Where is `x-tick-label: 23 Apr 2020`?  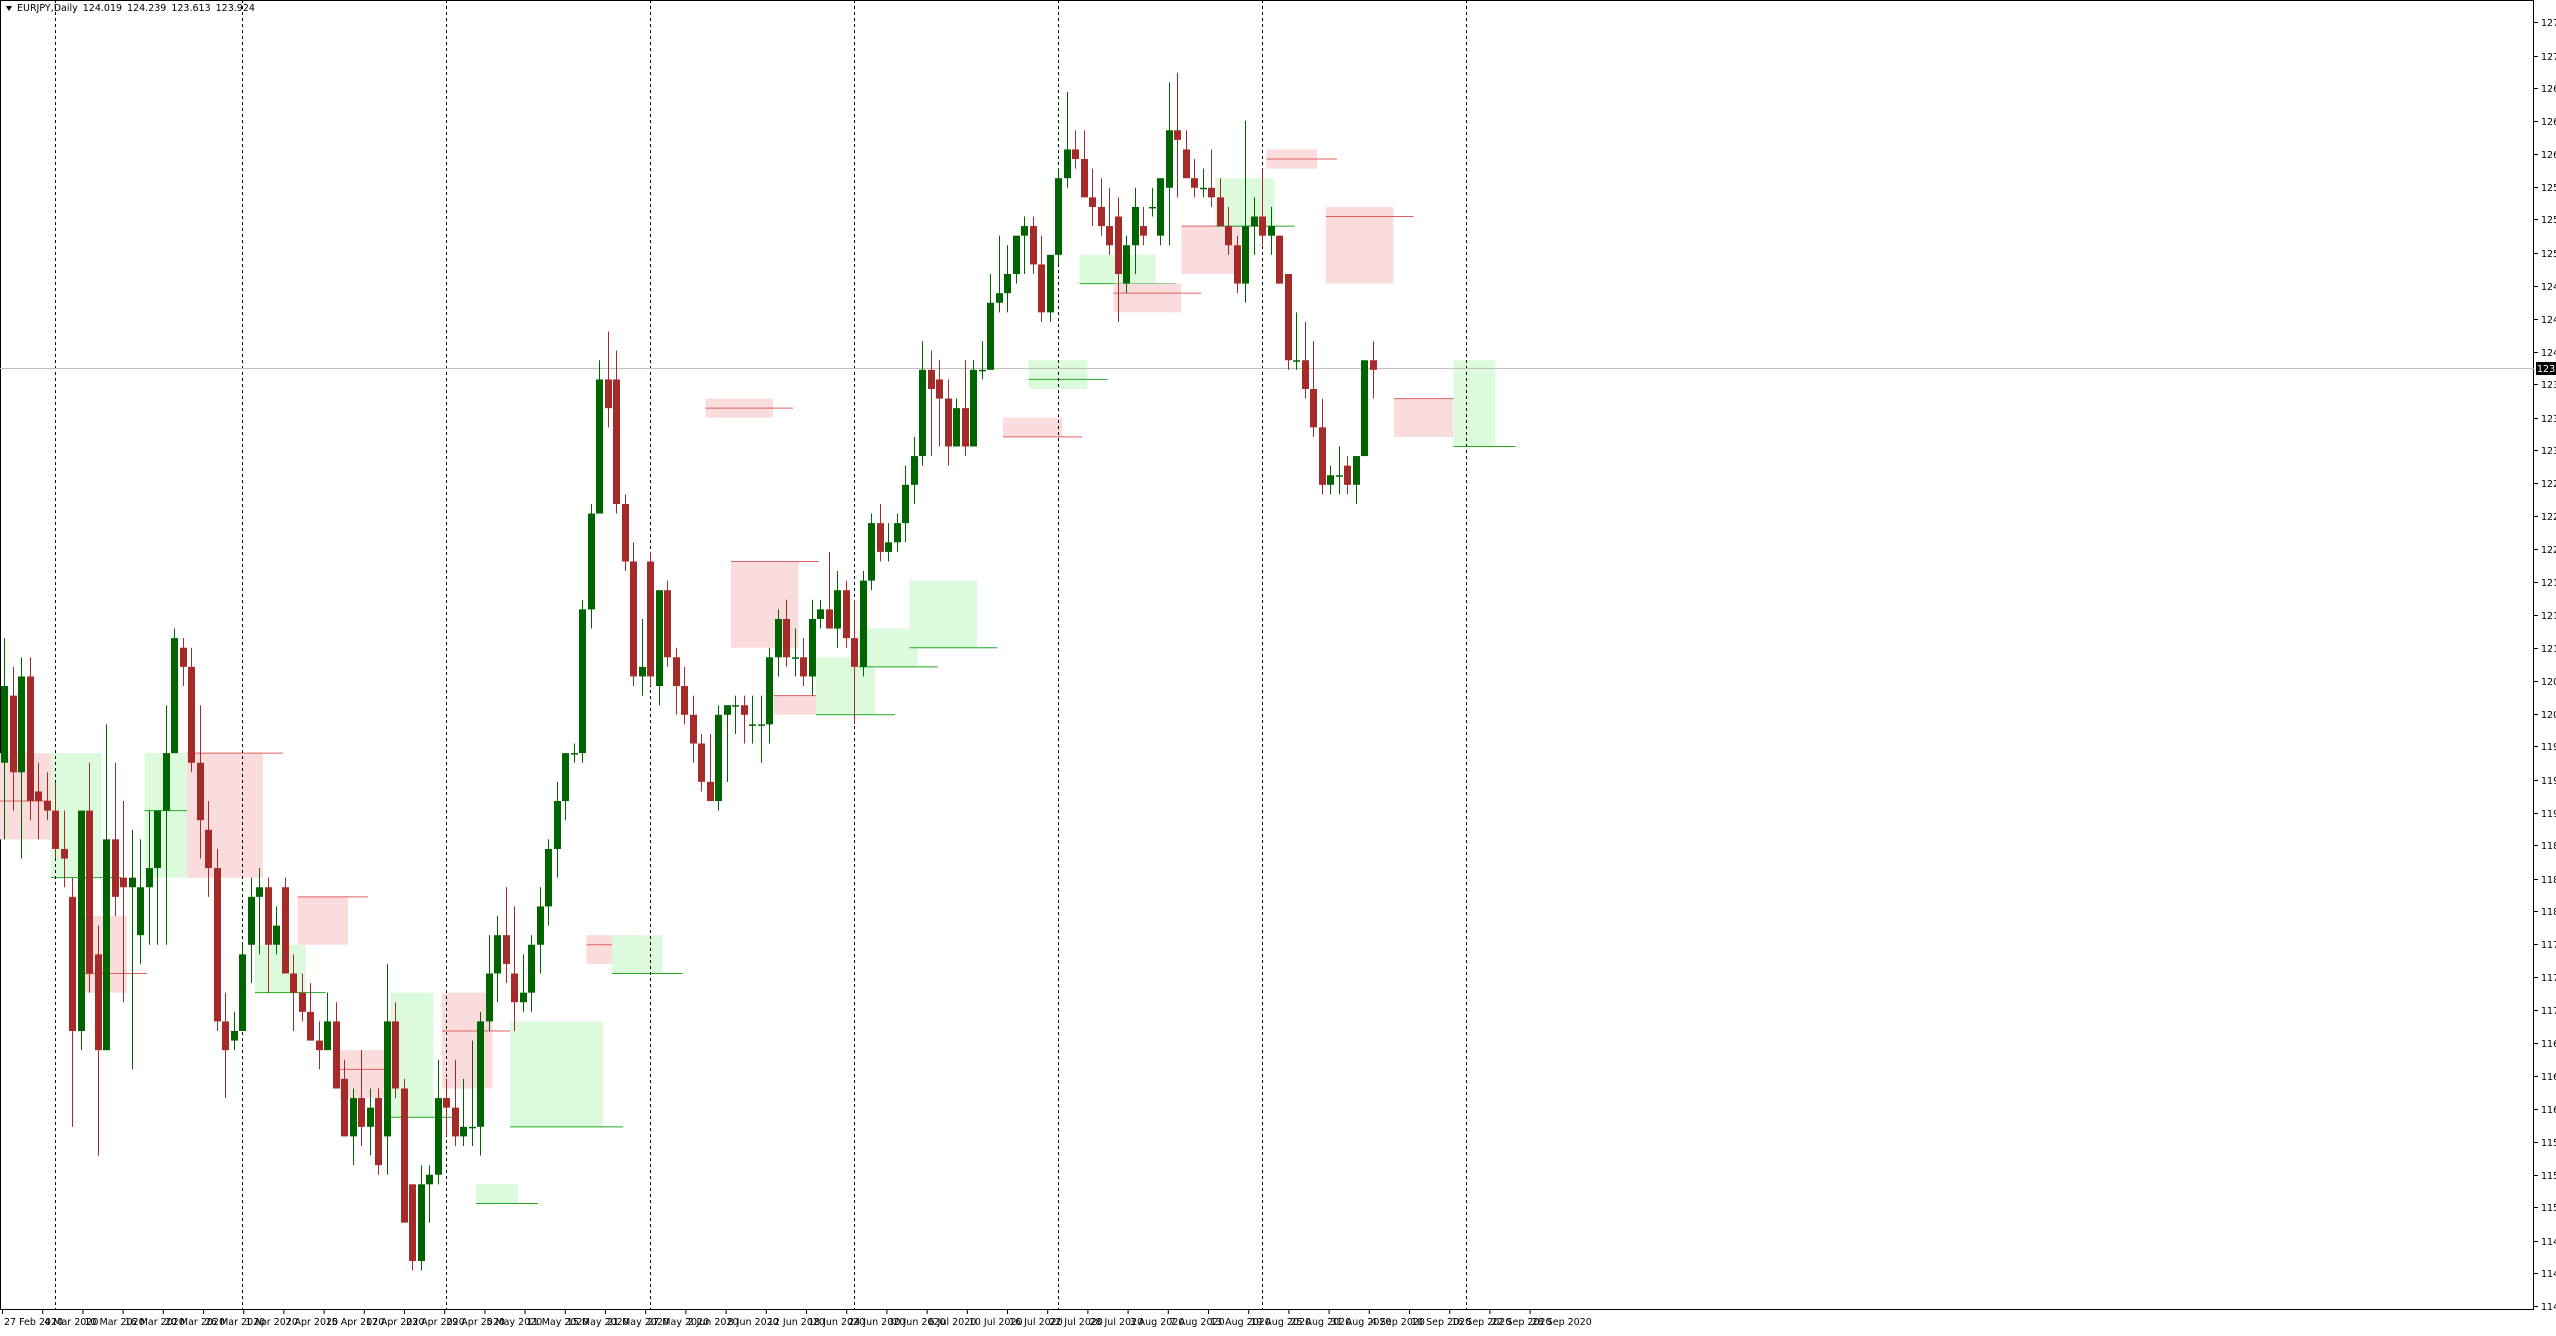 x-tick-label: 23 Apr 2020 is located at coordinates (435, 1322).